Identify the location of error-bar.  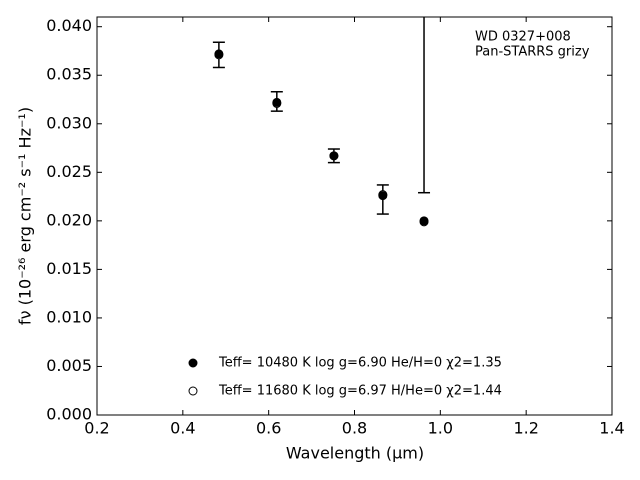
(424, 105).